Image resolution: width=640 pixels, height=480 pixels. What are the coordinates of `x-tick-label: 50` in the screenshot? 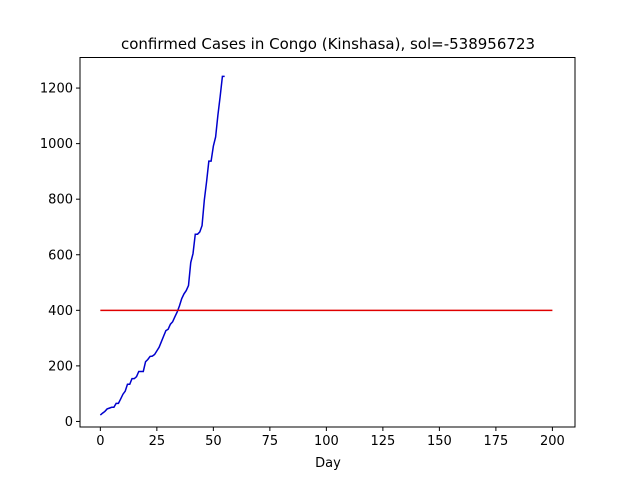 It's located at (213, 441).